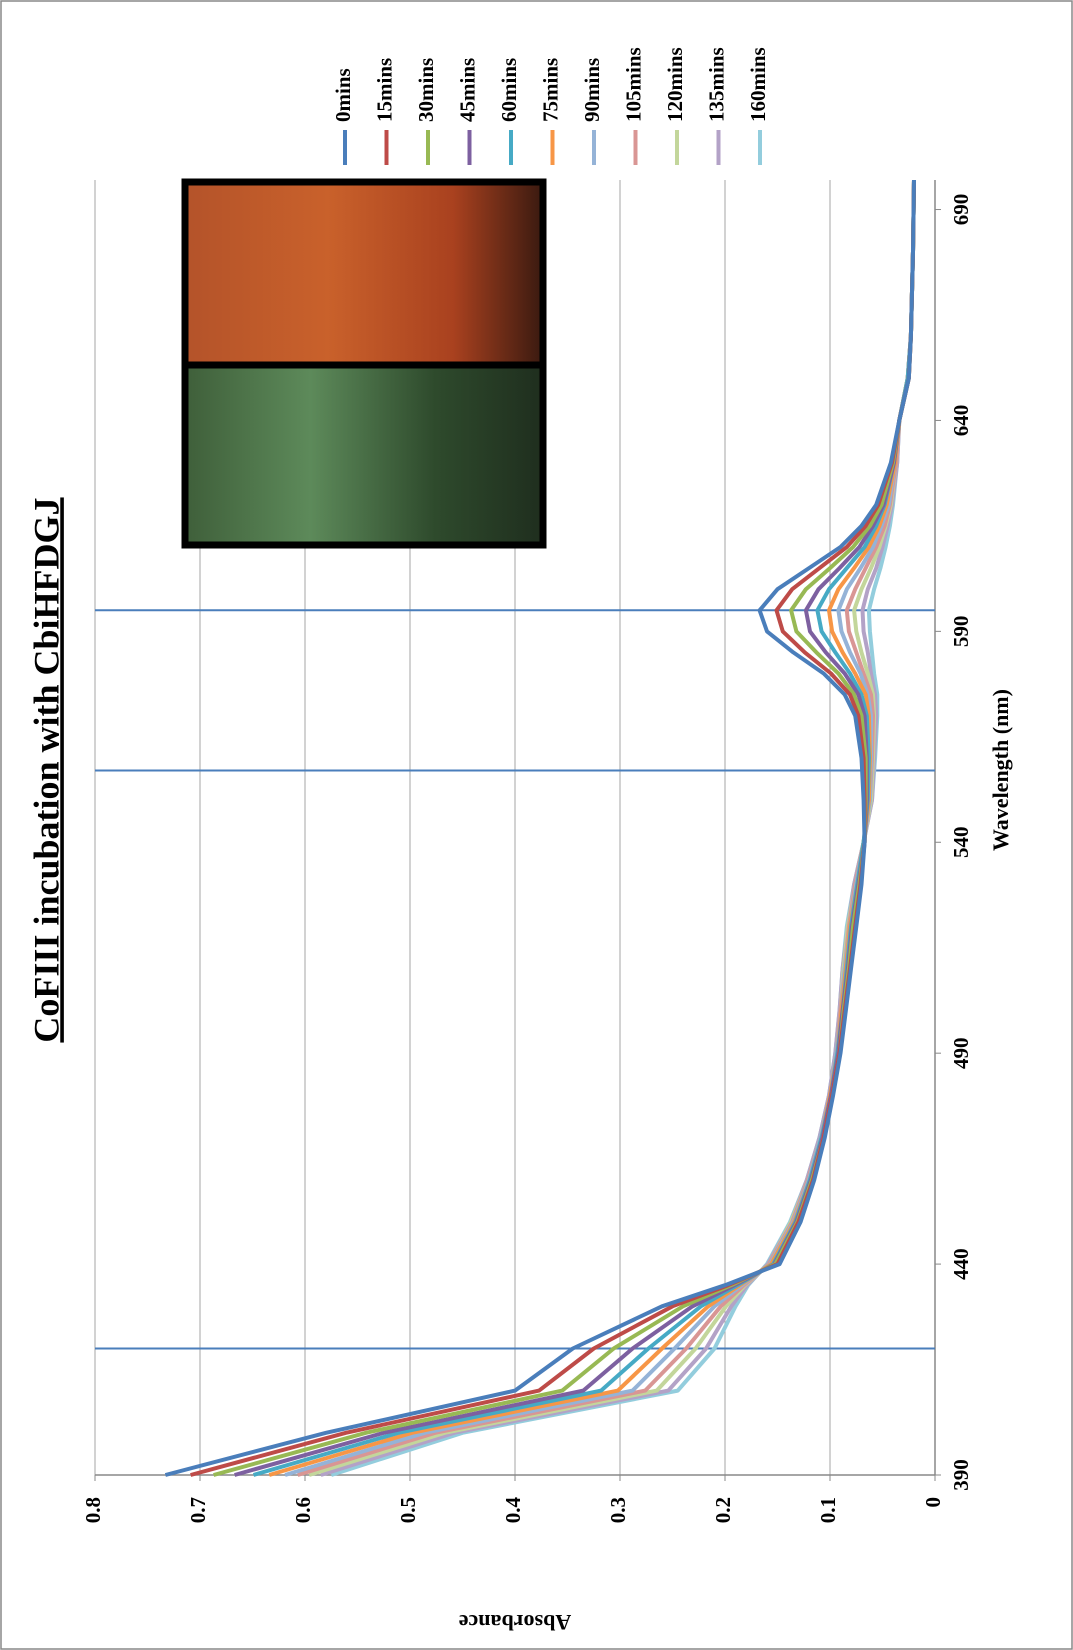 The image size is (1073, 1650). I want to click on y-tick-label: 0.5, so click(408, 1510).